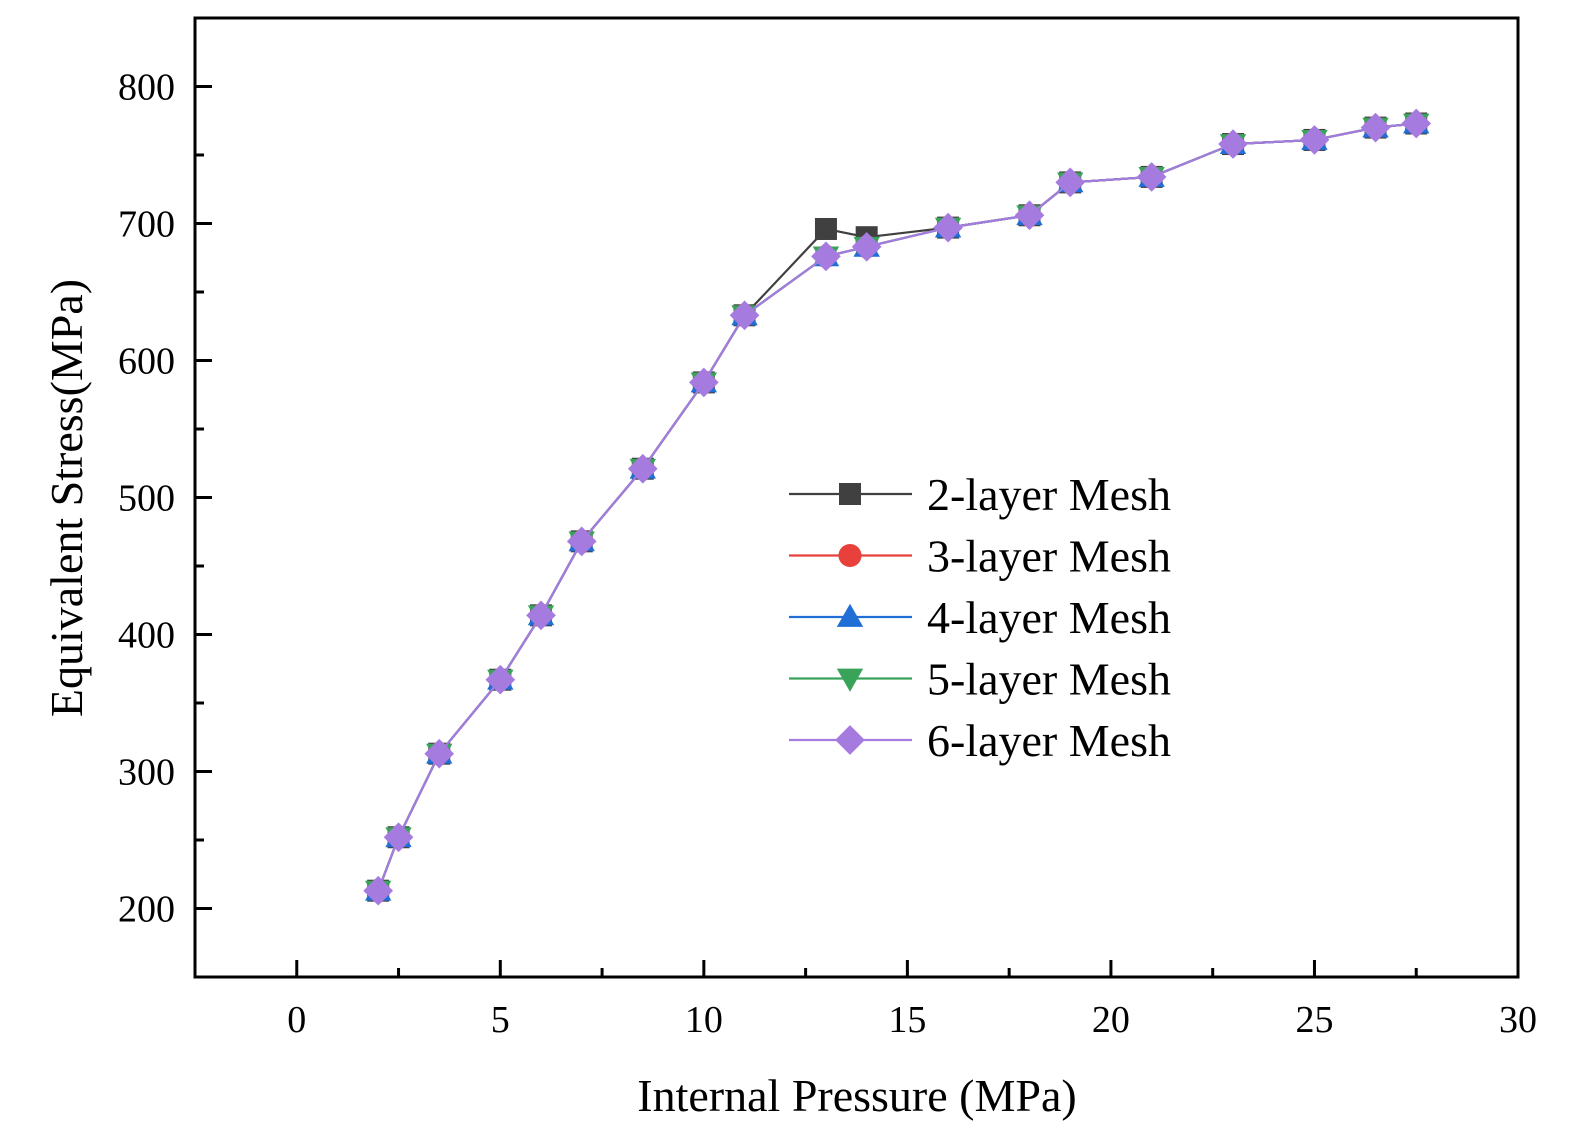 The image size is (1577, 1143). What do you see at coordinates (1049, 617) in the screenshot?
I see `legend-label: 4-layer Mesh` at bounding box center [1049, 617].